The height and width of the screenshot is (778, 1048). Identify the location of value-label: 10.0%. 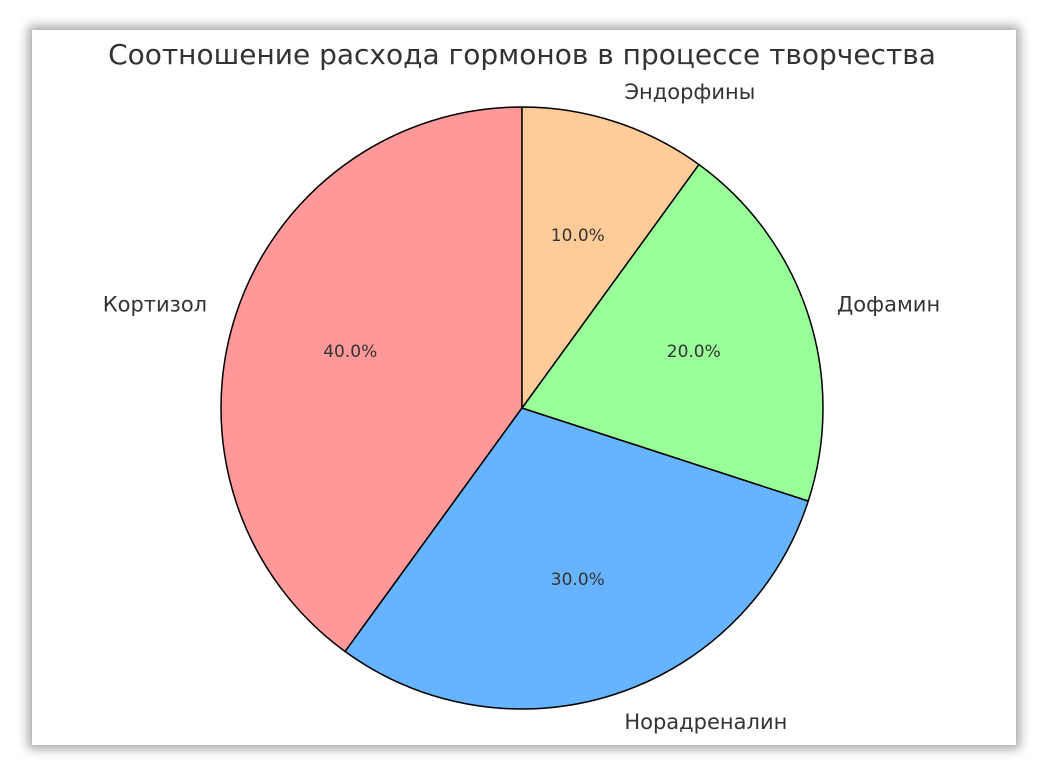
(578, 236).